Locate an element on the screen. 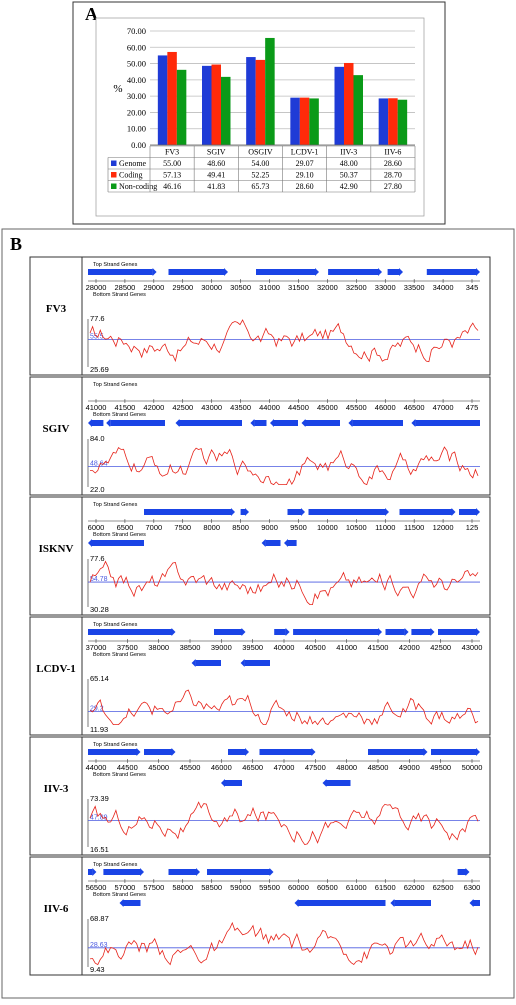 The width and height of the screenshot is (516, 1005). scale-tick-label: 6500 is located at coordinates (125, 527).